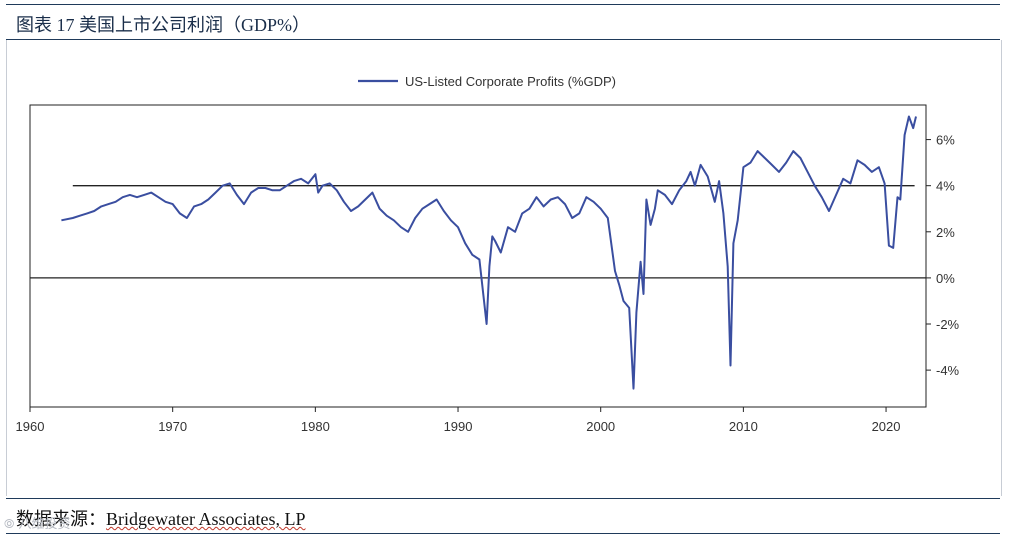 The width and height of the screenshot is (1012, 542). I want to click on x-axis: 1960 1970 1980 1990 2000 2010 2020, so click(458, 420).